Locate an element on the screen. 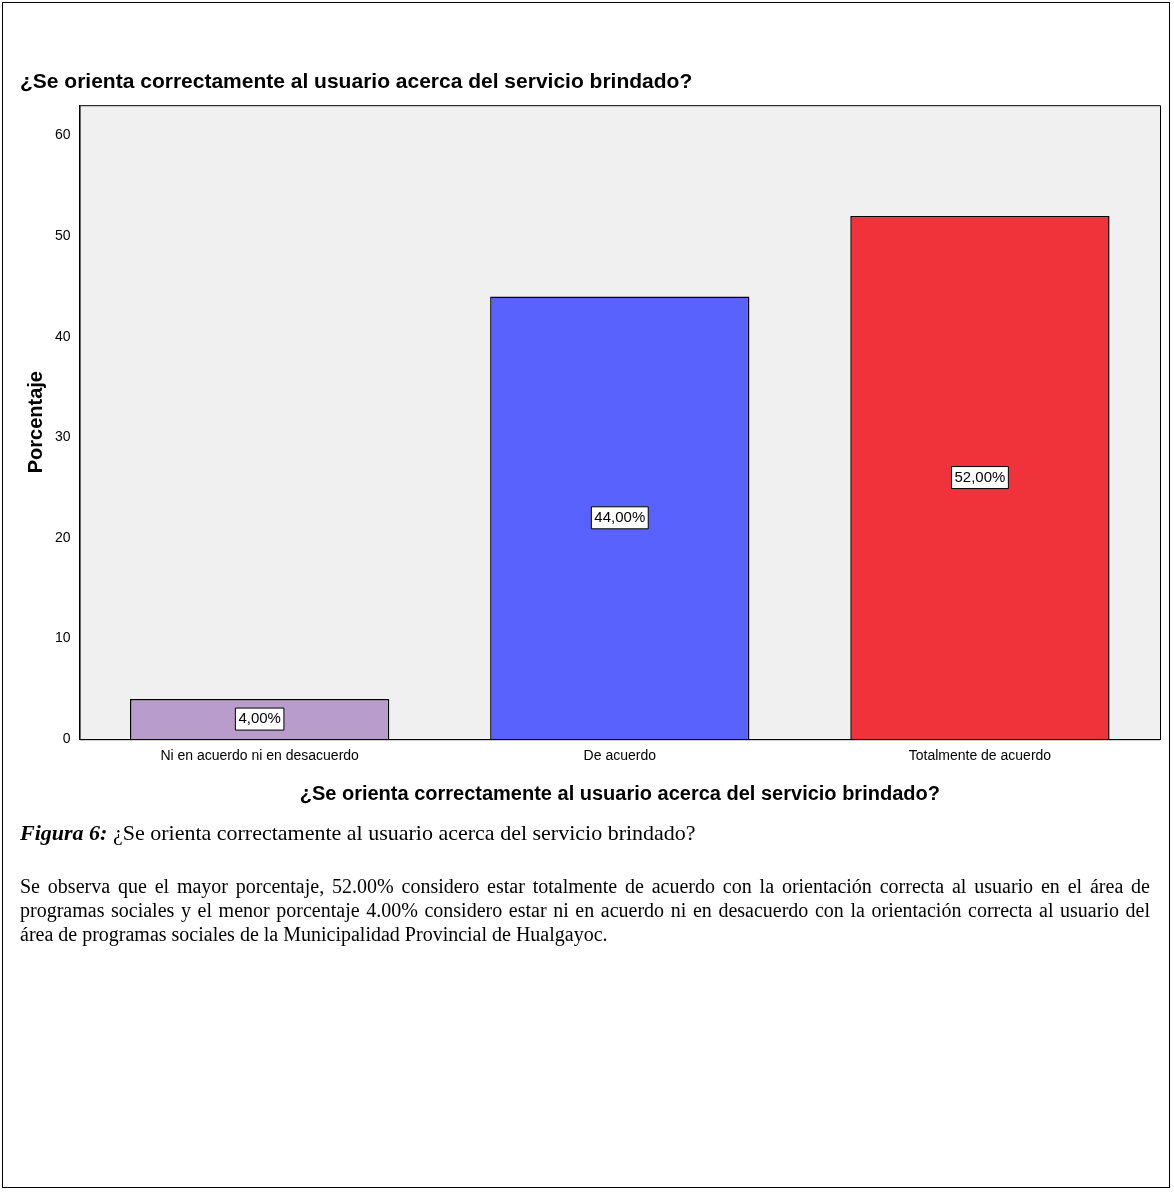 The width and height of the screenshot is (1174, 1195). x-axis-title: ¿Se orienta correctamente al usuario acerca del servicio brindado? is located at coordinates (619, 792).